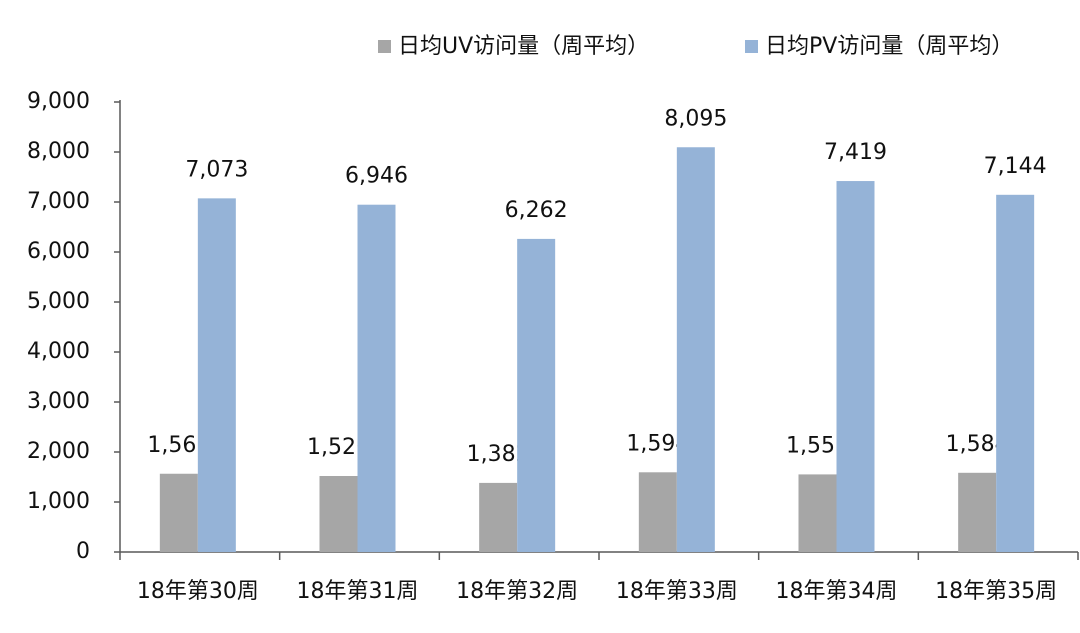  I want to click on value-label: 8,095, so click(695, 118).